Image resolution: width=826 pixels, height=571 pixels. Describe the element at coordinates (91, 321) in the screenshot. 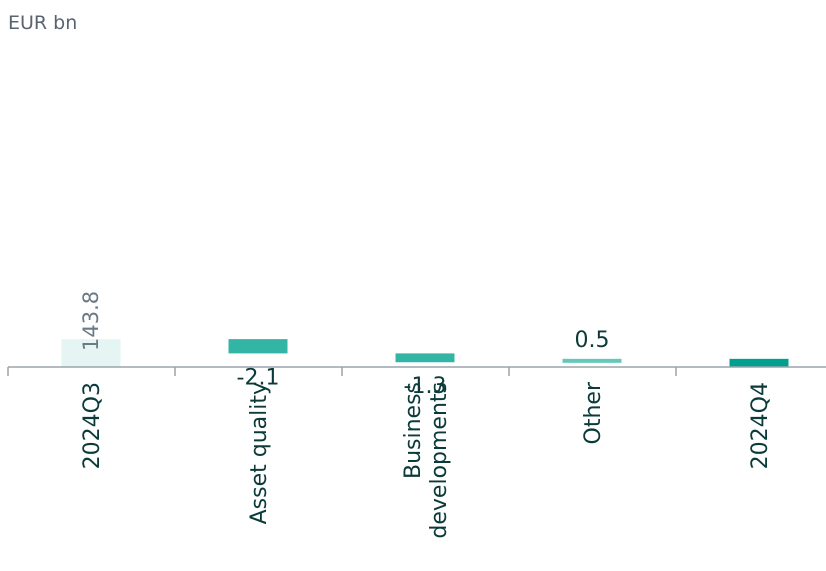

I see `data-label-0: 143.8` at that location.